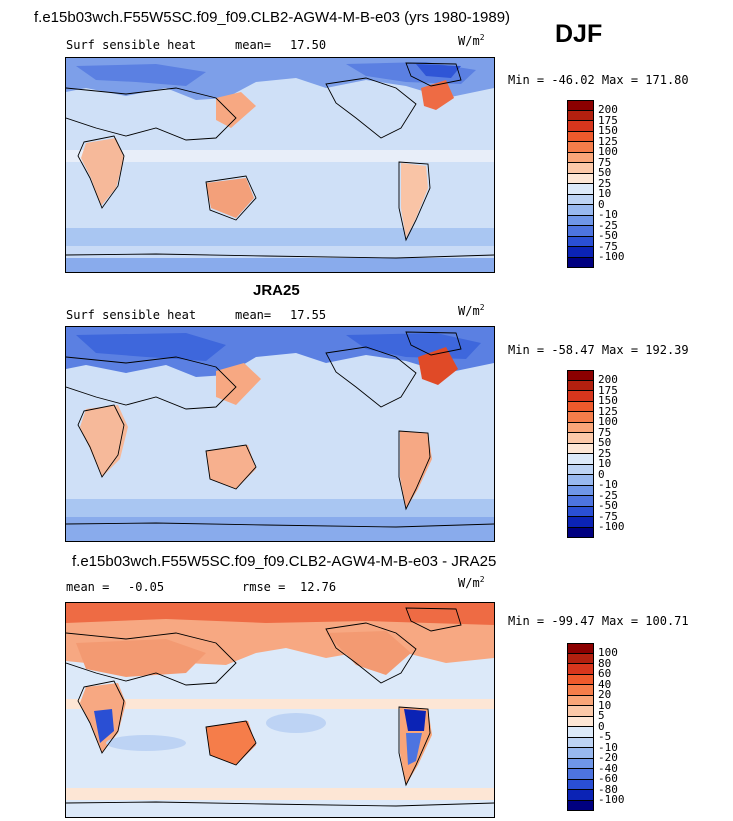 The image size is (733, 821). I want to click on colorbar-tick-label: 40, so click(605, 684).